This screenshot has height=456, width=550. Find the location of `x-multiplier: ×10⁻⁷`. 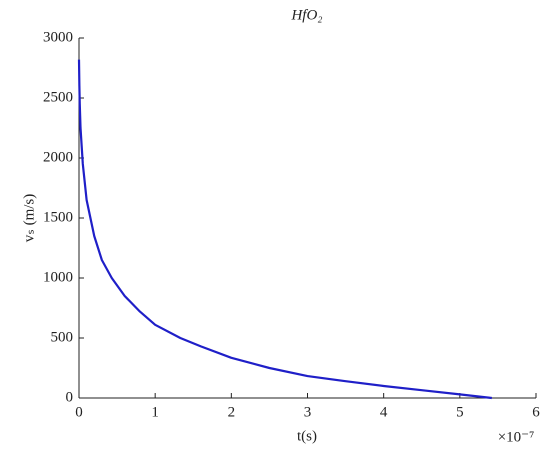

x-multiplier: ×10⁻⁷ is located at coordinates (516, 437).